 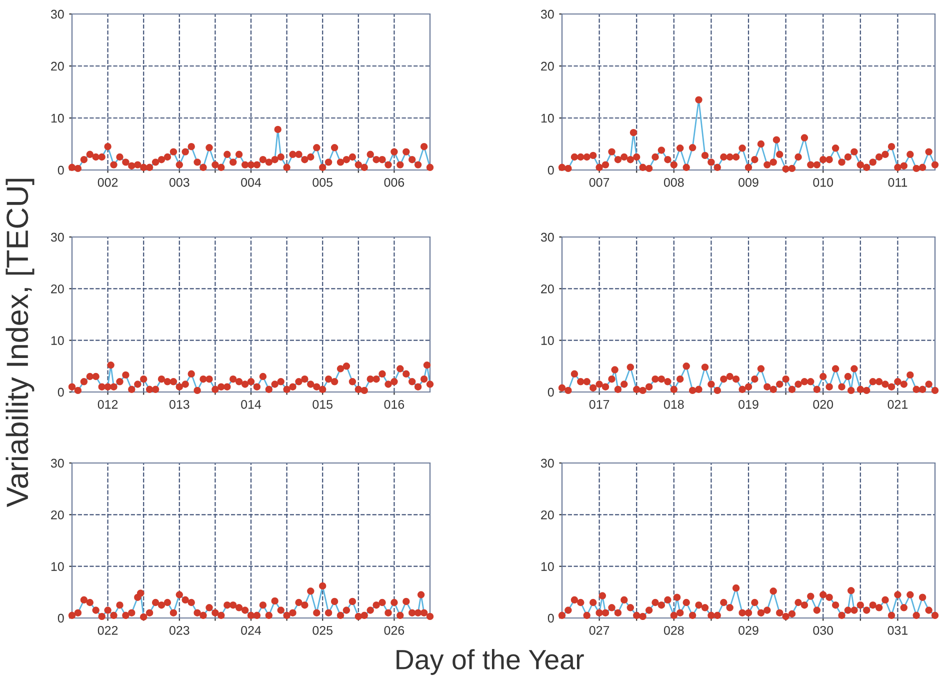 I want to click on x-tick-label: 007, so click(x=599, y=182).